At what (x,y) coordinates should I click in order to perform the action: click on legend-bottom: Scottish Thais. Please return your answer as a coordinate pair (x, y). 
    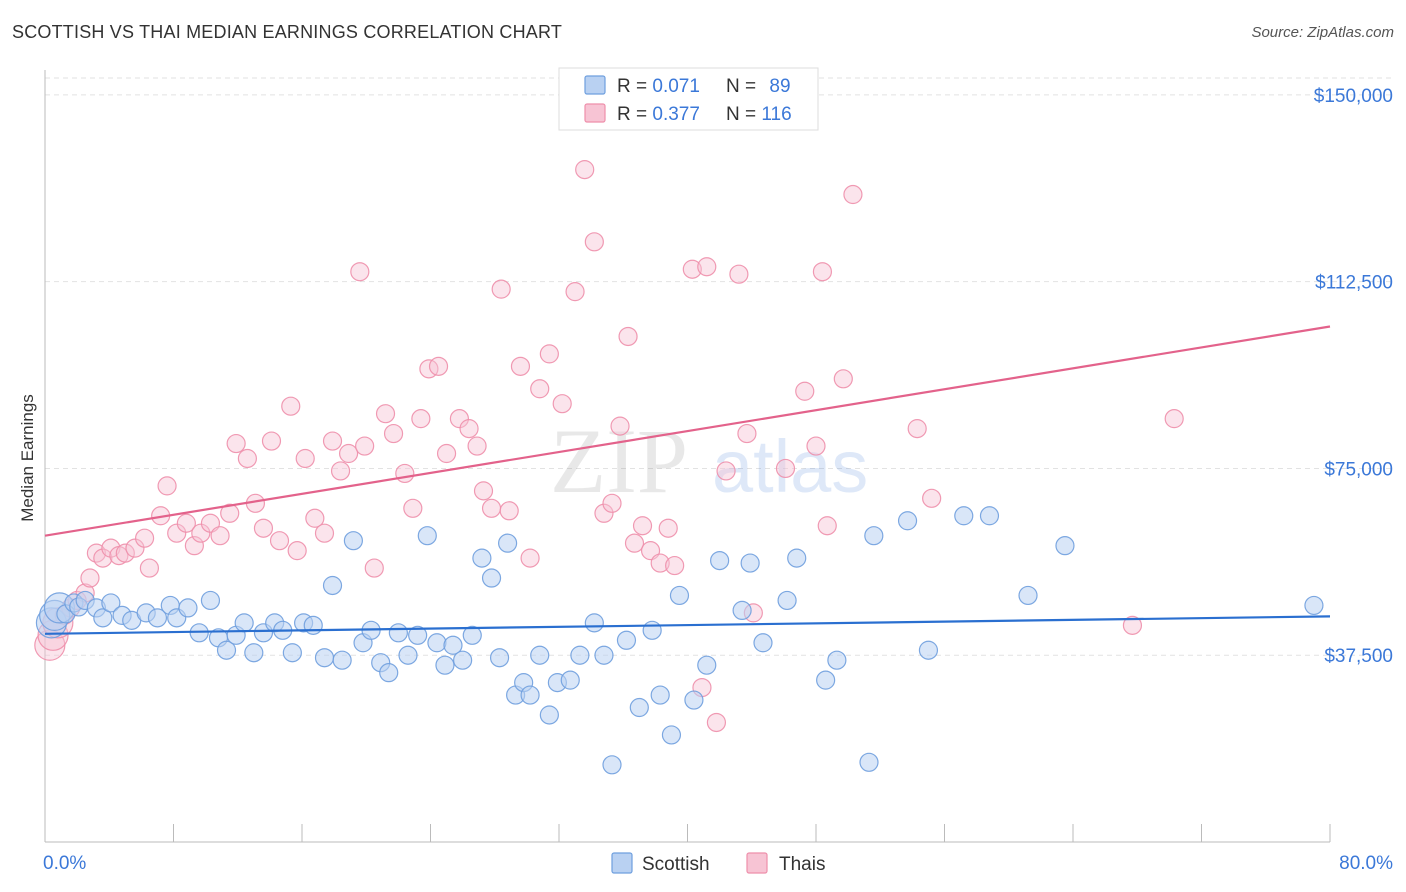
    Looking at the image, I should click on (718, 863).